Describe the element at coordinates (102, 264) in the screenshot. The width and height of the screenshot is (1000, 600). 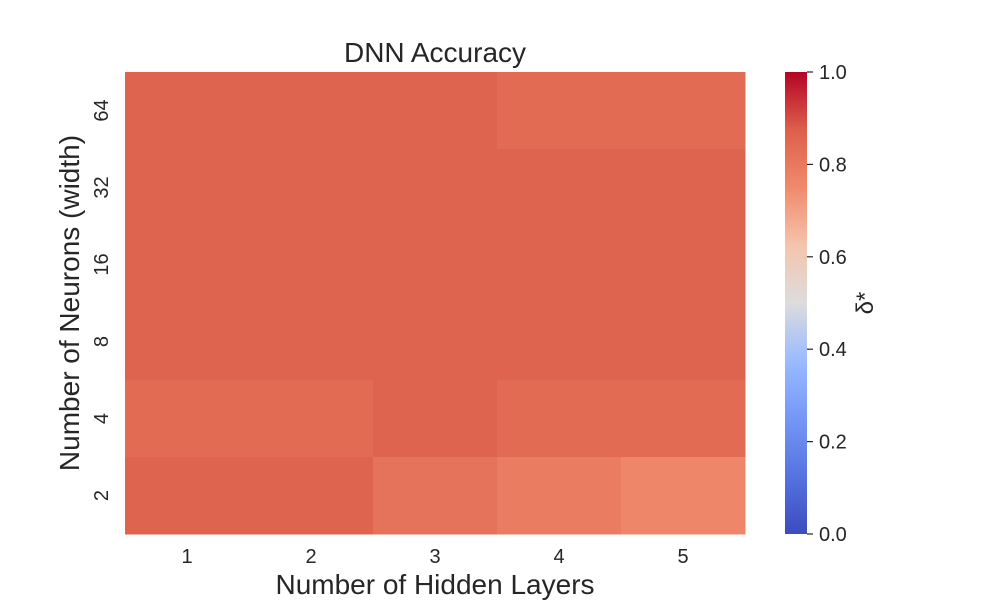
I see `y-tick-label: 16` at that location.